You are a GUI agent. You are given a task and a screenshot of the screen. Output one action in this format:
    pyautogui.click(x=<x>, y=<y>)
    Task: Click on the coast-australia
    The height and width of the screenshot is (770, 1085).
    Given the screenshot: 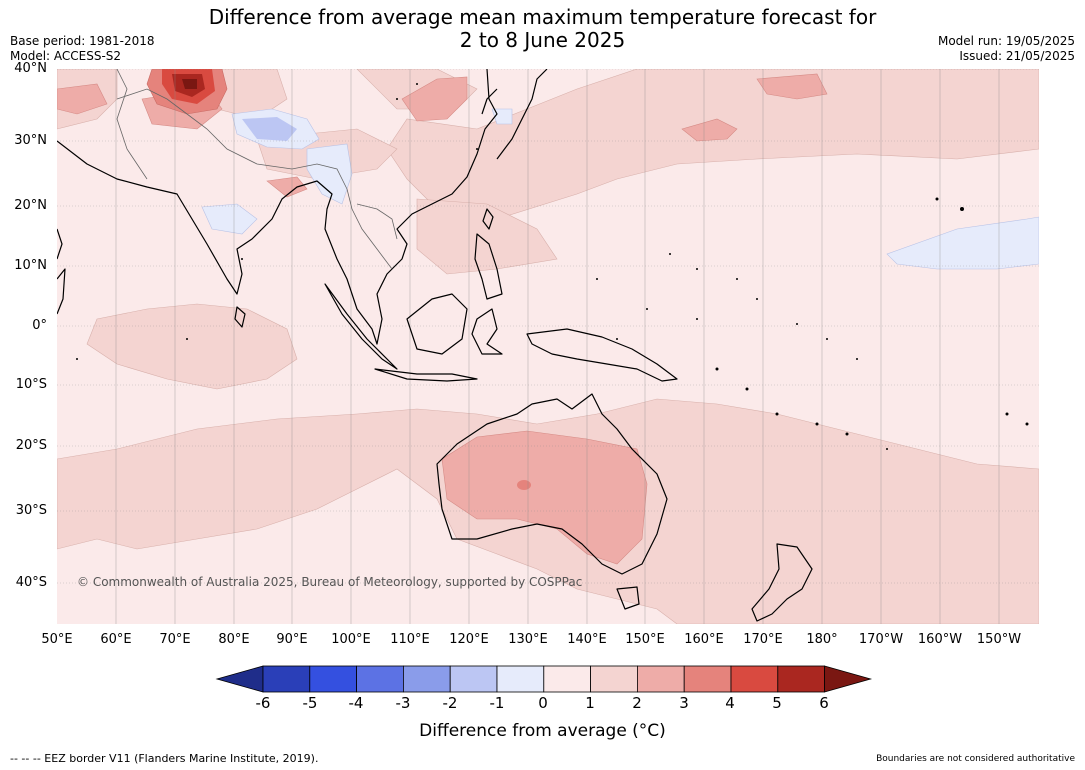 What is the action you would take?
    pyautogui.click(x=552, y=484)
    